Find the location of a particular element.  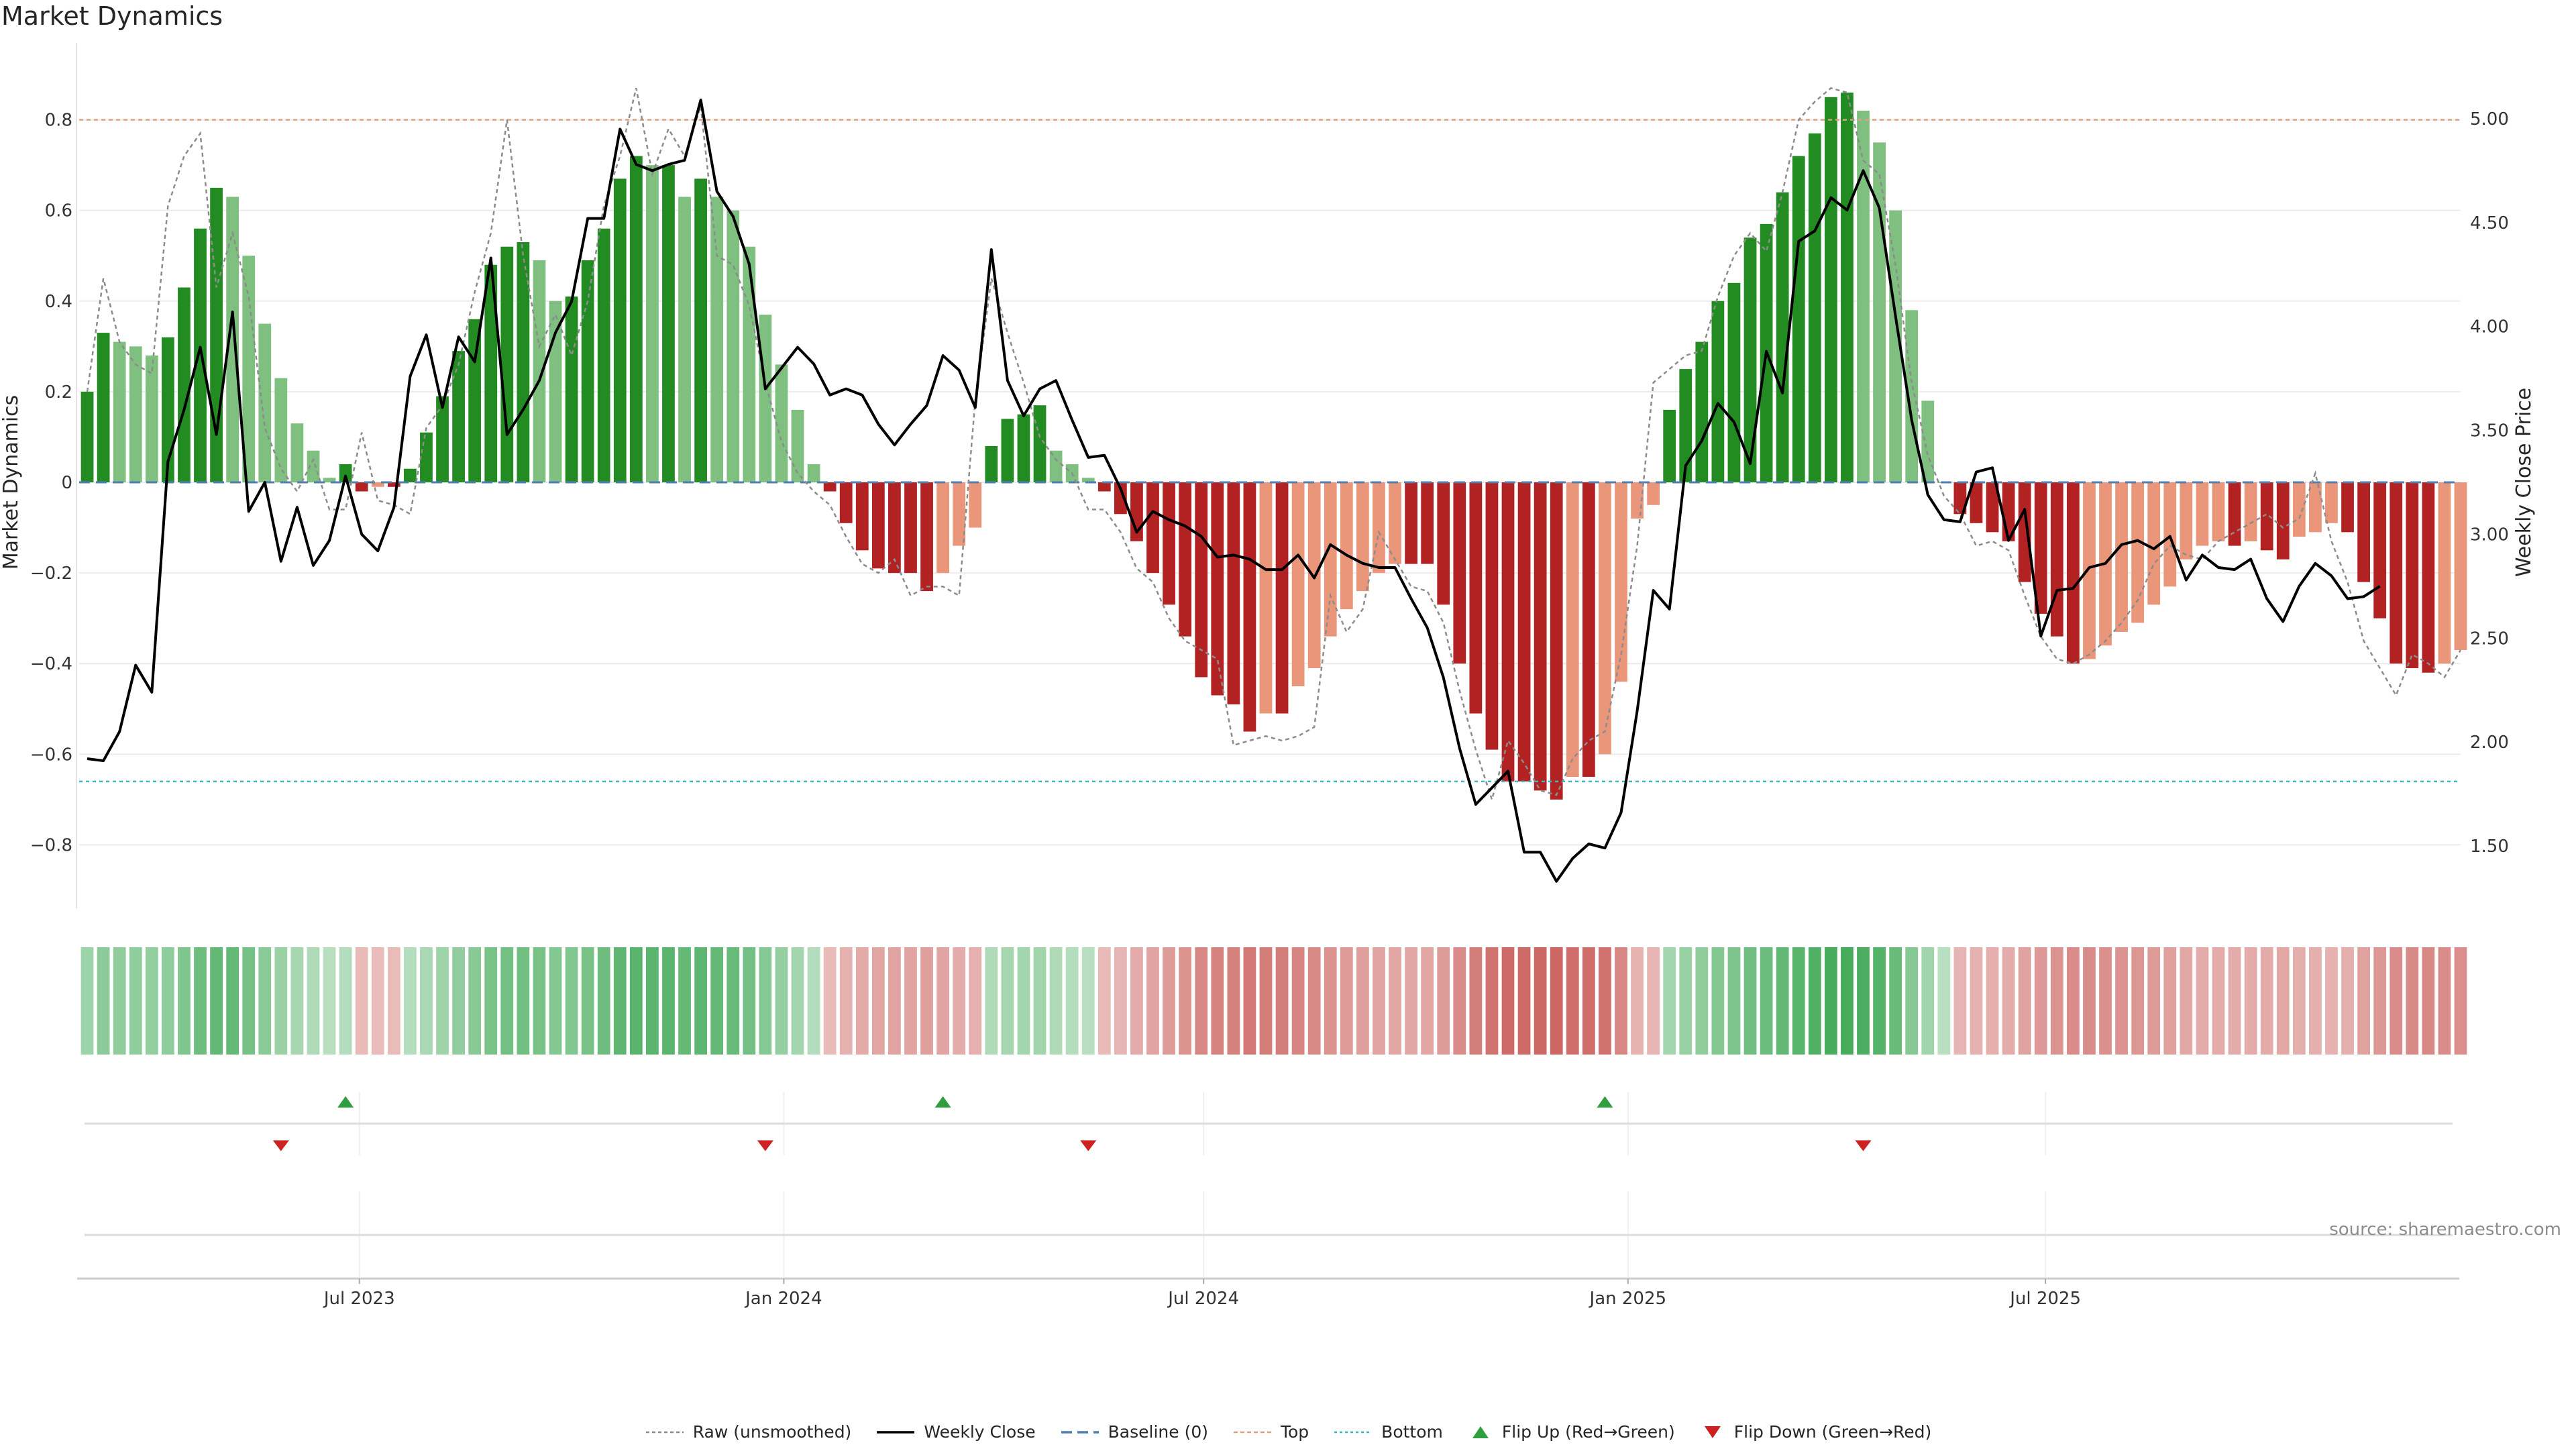

legend-item-bottom: Bottom is located at coordinates (1388, 1432).